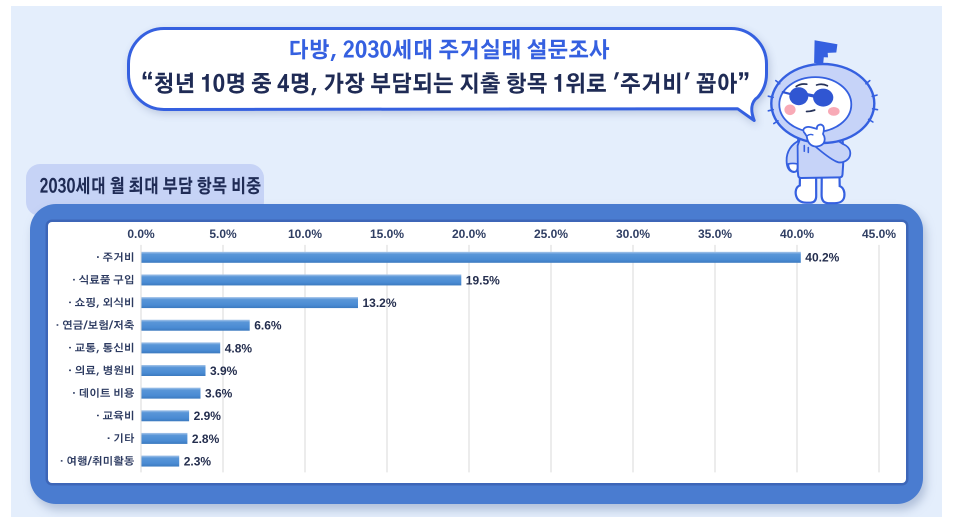 The width and height of the screenshot is (960, 517). I want to click on svg-text: 10.0%, so click(305, 234).